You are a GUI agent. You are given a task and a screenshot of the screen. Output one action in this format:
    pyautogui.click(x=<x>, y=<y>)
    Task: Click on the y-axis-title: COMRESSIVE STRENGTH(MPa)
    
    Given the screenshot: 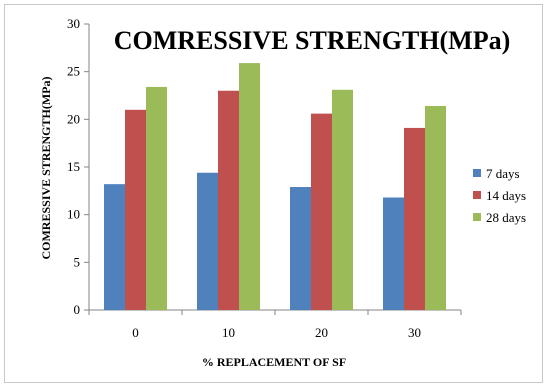 What is the action you would take?
    pyautogui.click(x=46, y=167)
    